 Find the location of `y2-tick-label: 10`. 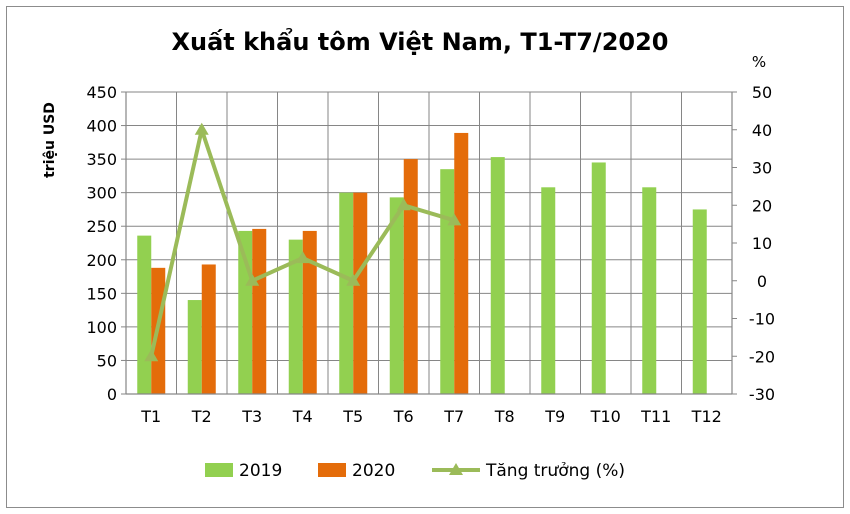

y2-tick-label: 10 is located at coordinates (762, 243).